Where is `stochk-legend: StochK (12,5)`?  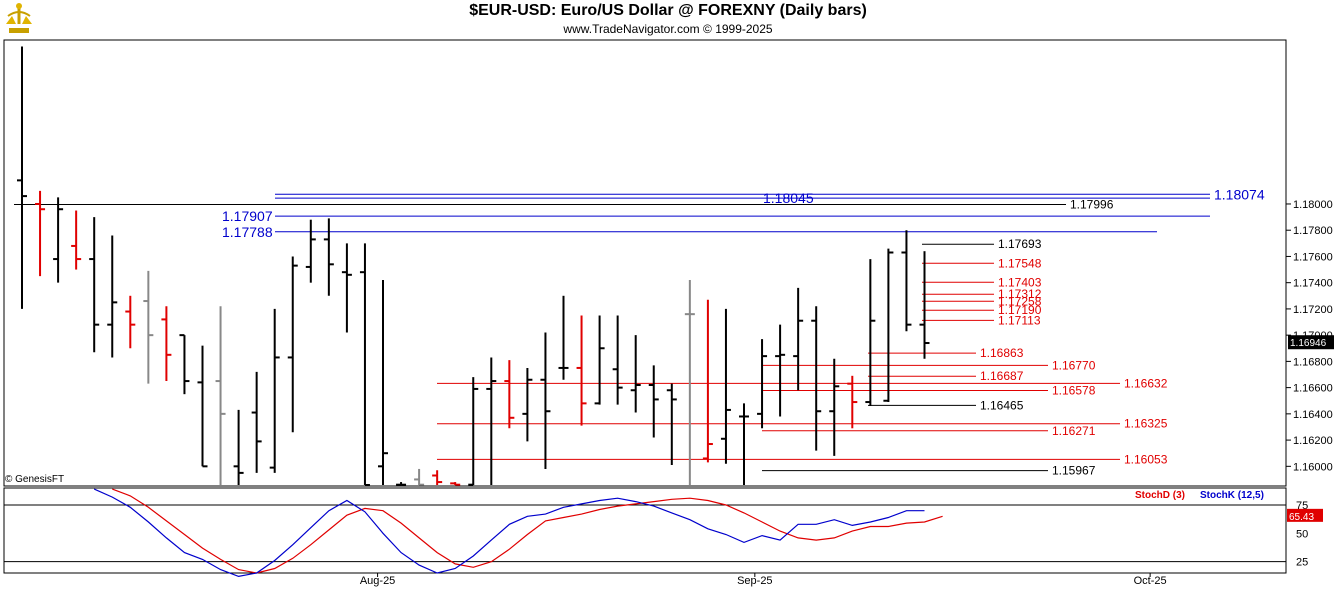
stochk-legend: StochK (12,5) is located at coordinates (1232, 495).